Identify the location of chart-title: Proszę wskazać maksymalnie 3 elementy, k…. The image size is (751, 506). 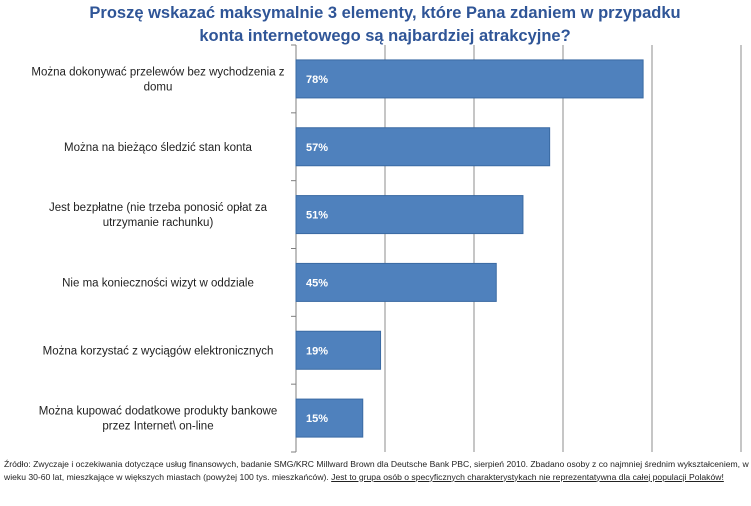
(385, 25).